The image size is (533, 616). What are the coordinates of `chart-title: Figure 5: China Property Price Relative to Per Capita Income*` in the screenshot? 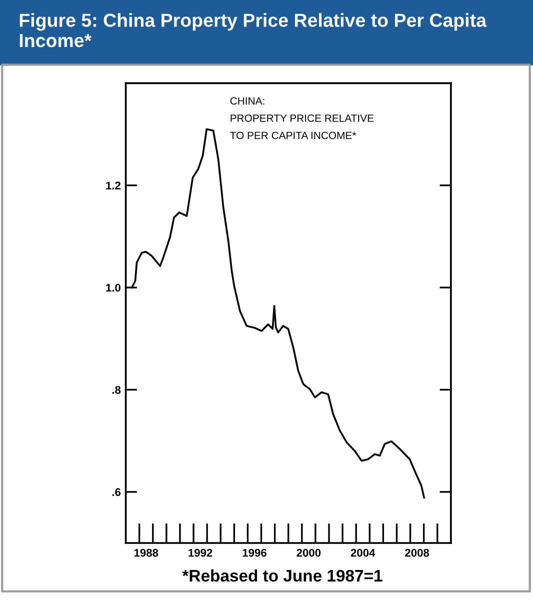 It's located at (253, 30).